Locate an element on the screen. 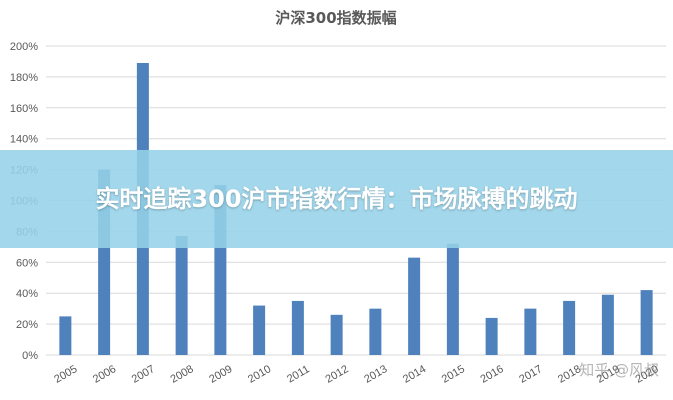  y-tick-label: 200% is located at coordinates (24, 47).